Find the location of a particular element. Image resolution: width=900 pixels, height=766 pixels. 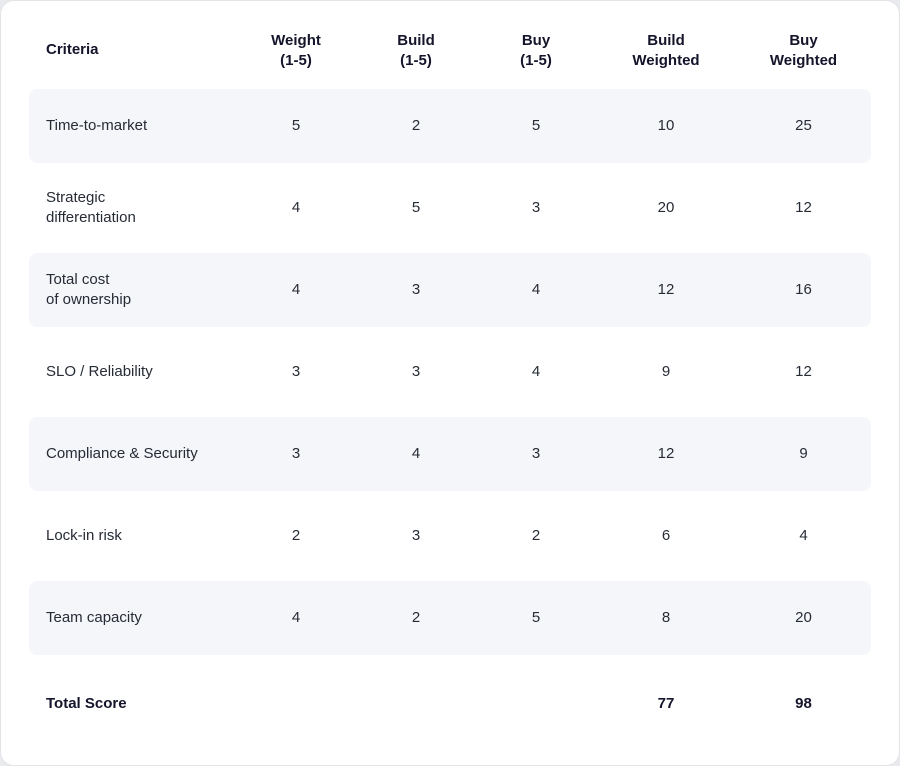

weight-value: 2 is located at coordinates (296, 535).